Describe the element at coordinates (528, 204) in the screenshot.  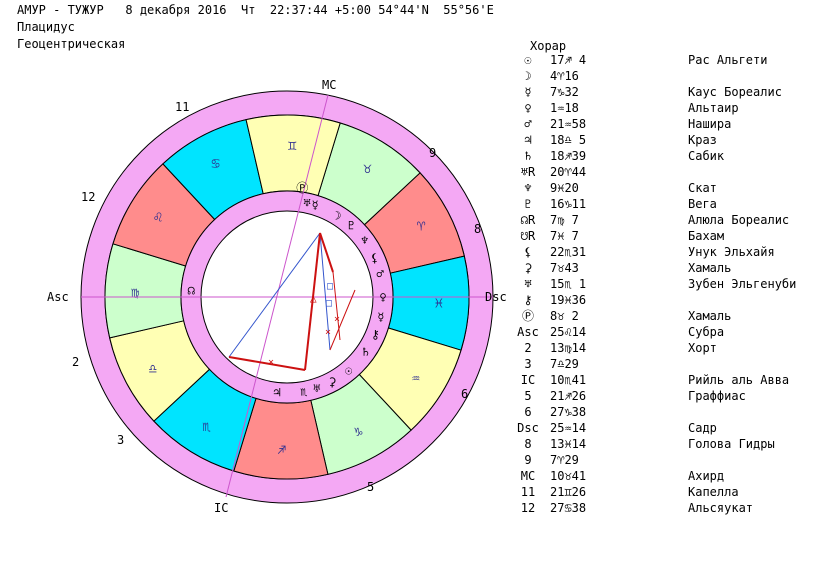
I see `table-cell-label: ♇` at that location.